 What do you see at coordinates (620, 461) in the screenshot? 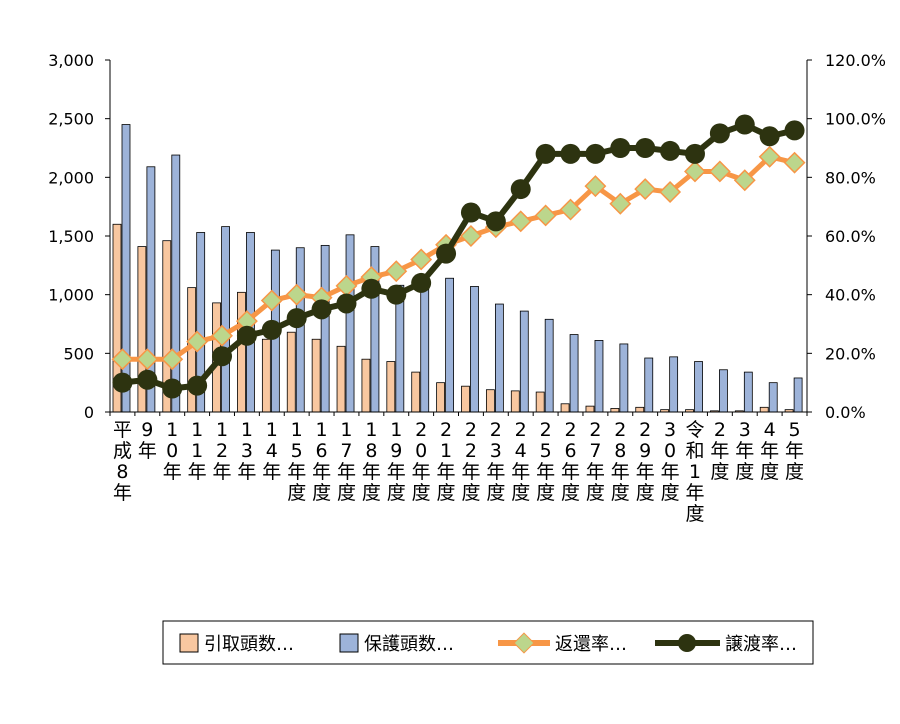
I see `x-tick-label: 2 8 年度` at bounding box center [620, 461].